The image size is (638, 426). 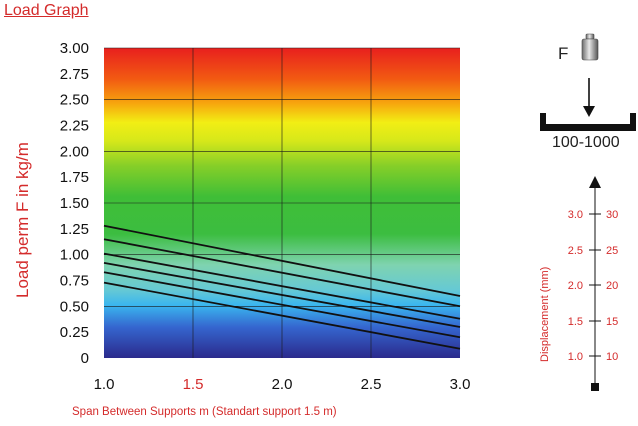 What do you see at coordinates (74, 229) in the screenshot?
I see `y-tick-label: 1.25` at bounding box center [74, 229].